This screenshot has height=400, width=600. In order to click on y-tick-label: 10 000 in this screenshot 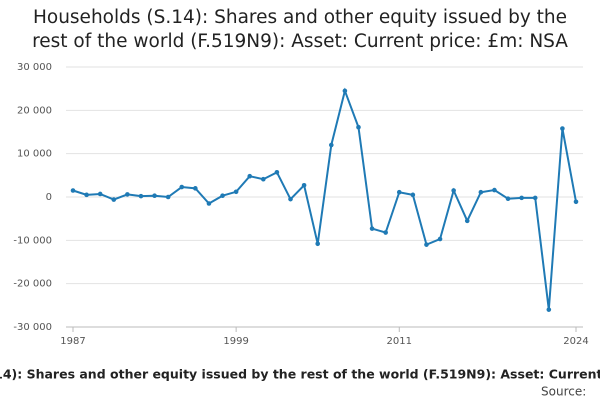, I will do `click(34, 154)`.